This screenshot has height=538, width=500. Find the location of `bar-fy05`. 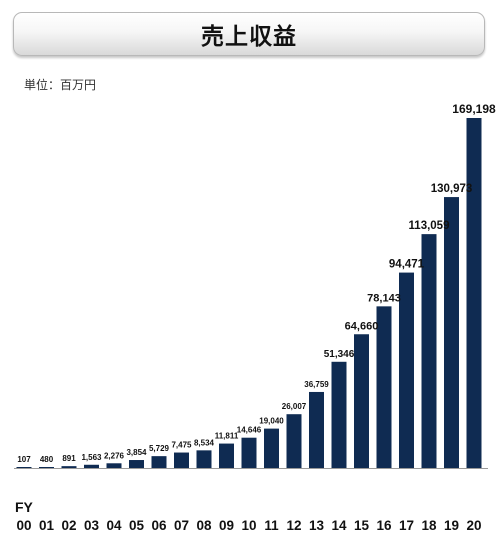

bar-fy05 is located at coordinates (136, 464).